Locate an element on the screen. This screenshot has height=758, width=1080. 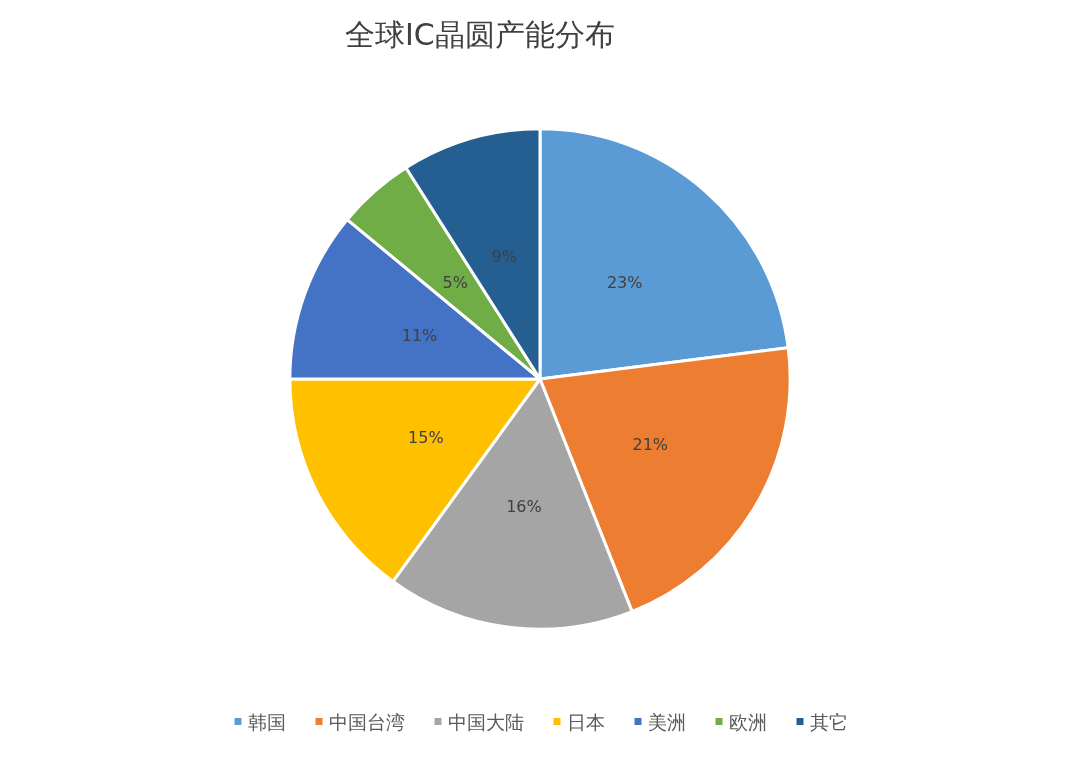
data-label: 23% is located at coordinates (624, 283).